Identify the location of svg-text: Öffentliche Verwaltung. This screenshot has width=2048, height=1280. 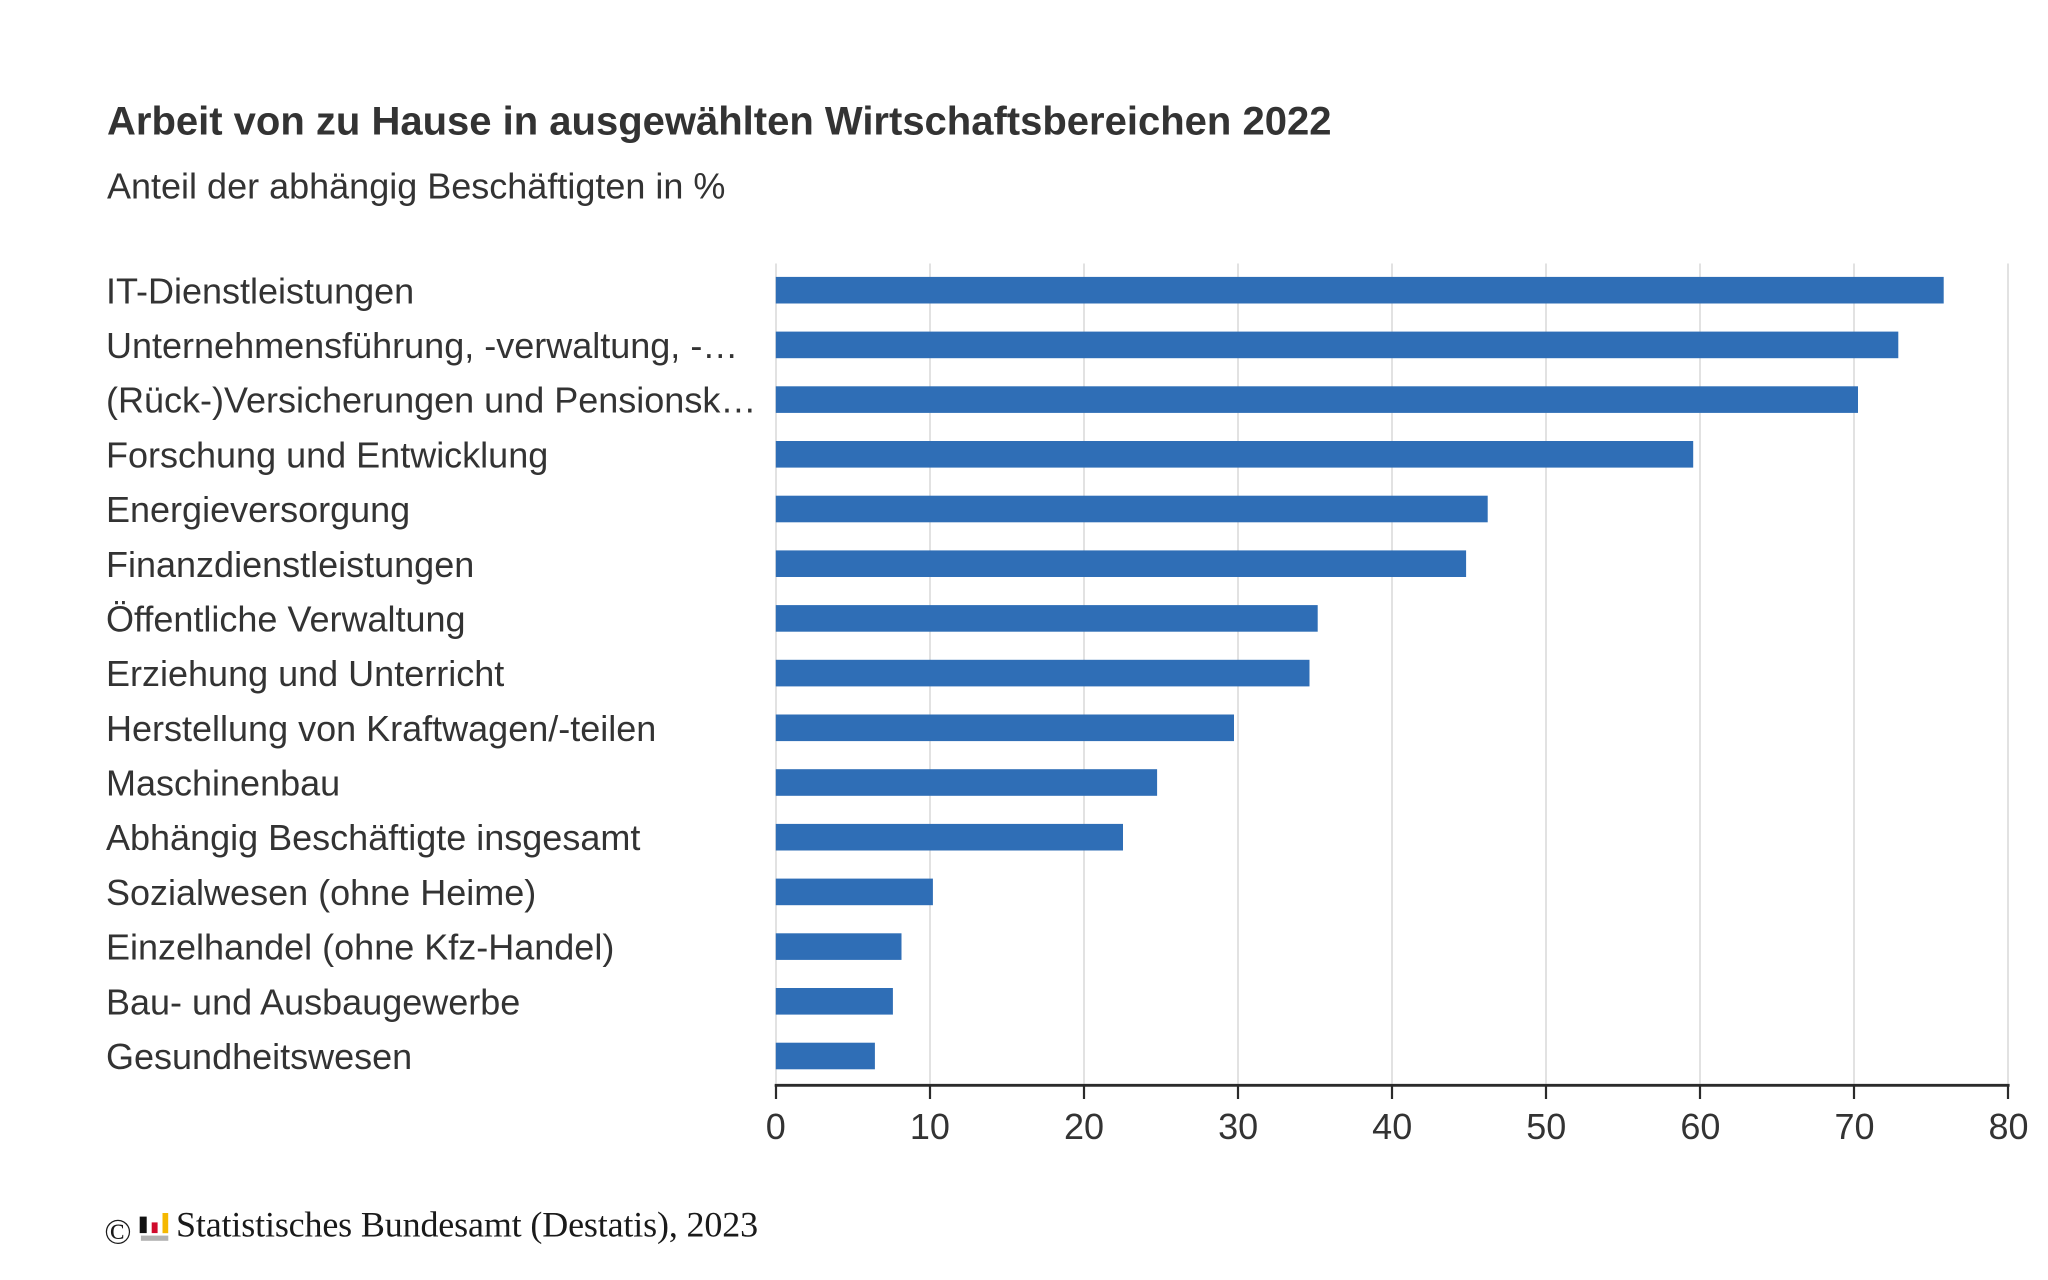
(286, 619).